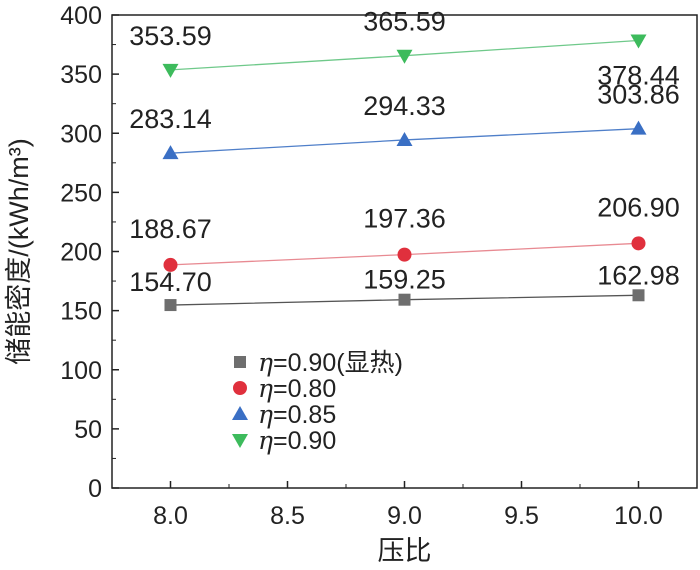 The image size is (700, 570). What do you see at coordinates (81, 312) in the screenshot?
I see `y-tick-label: 150` at bounding box center [81, 312].